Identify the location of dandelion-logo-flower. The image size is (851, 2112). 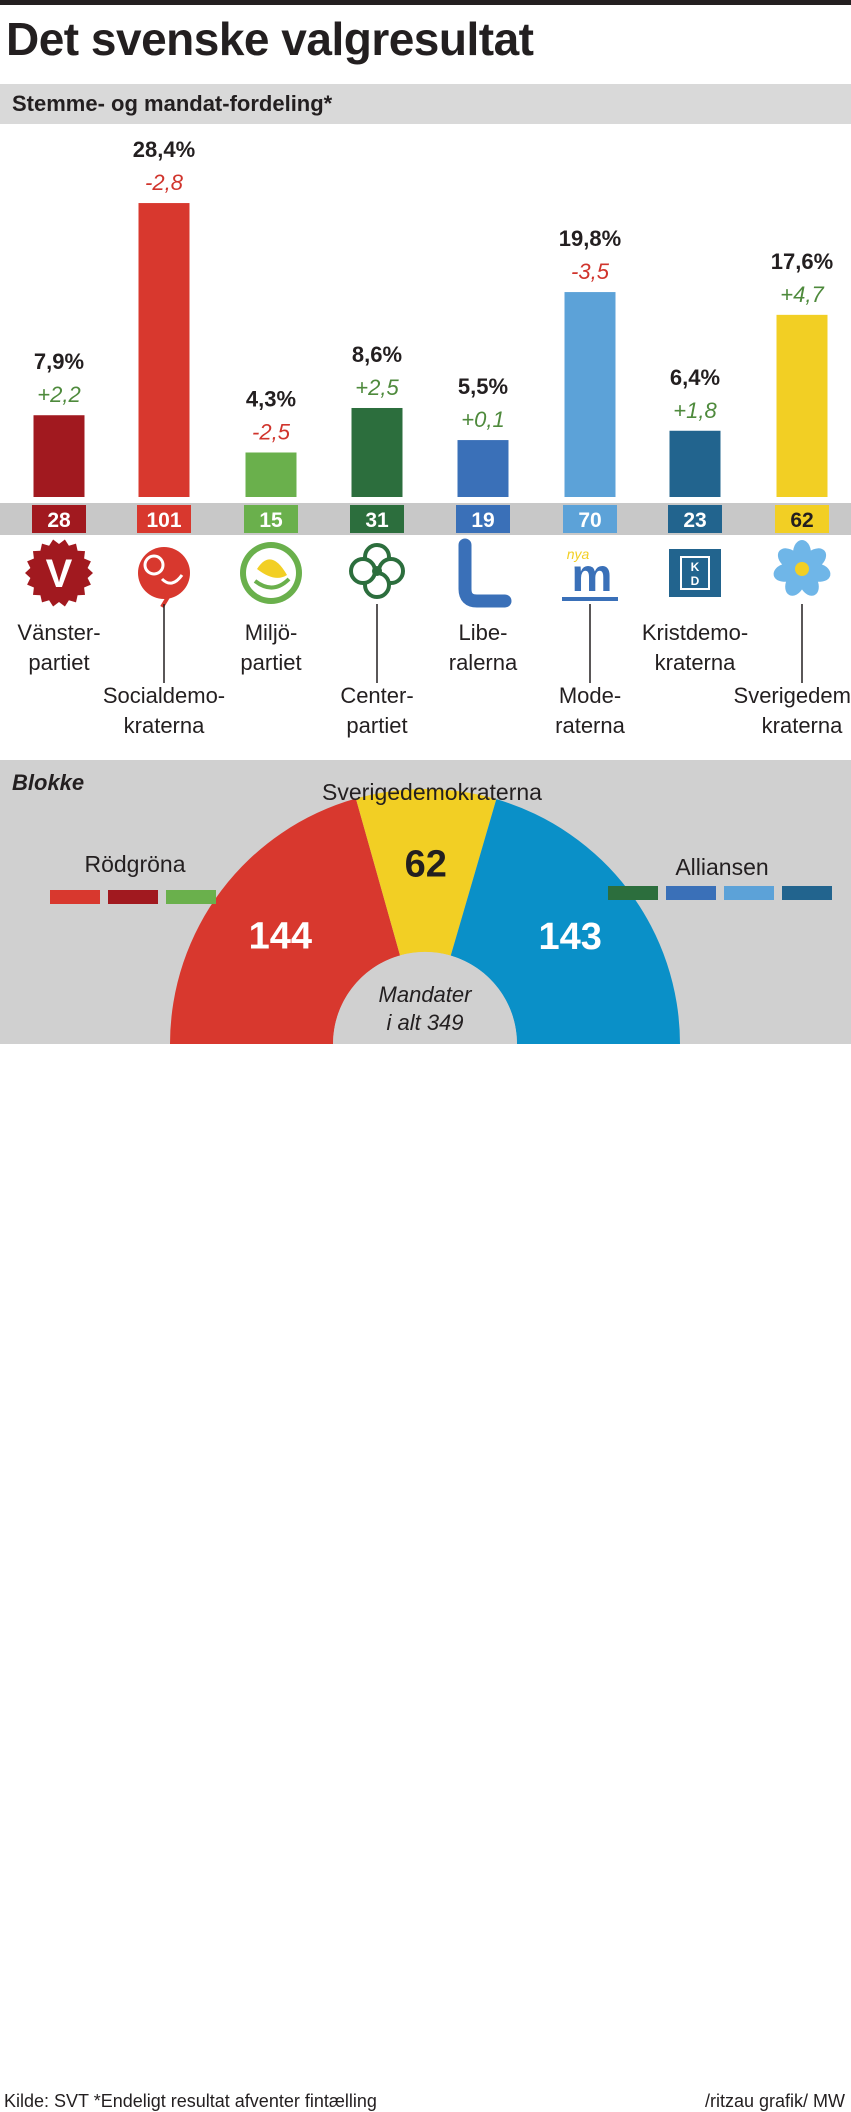
(272, 568).